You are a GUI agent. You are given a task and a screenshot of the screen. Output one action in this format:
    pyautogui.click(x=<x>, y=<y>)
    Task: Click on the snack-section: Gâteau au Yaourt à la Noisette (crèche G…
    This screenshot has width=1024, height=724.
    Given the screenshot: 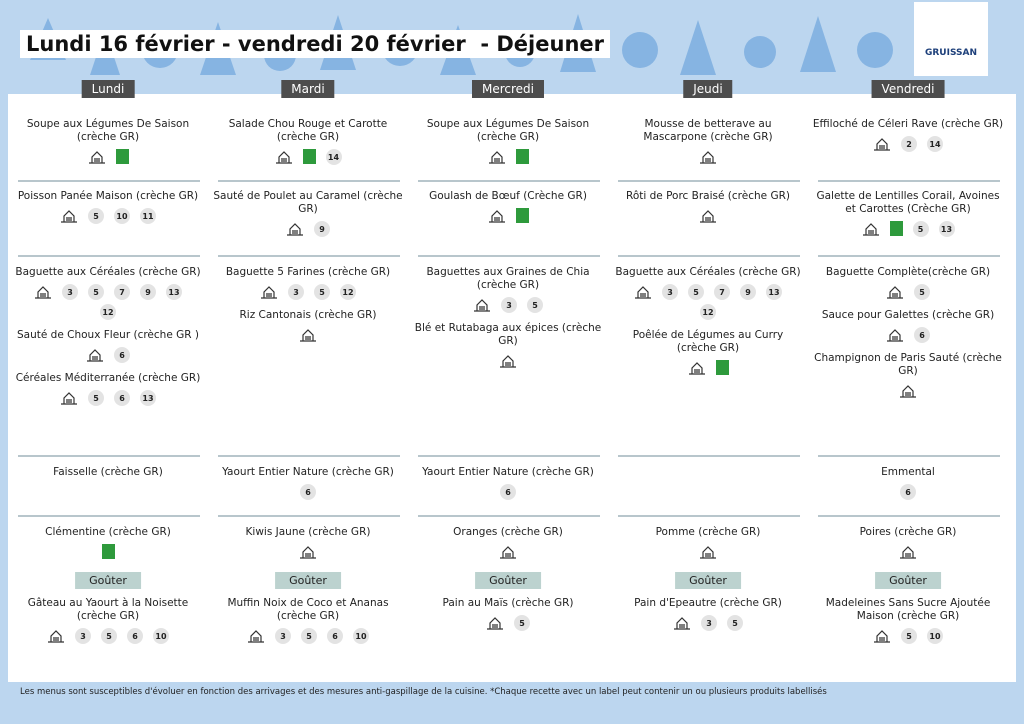 What is the action you would take?
    pyautogui.click(x=108, y=625)
    